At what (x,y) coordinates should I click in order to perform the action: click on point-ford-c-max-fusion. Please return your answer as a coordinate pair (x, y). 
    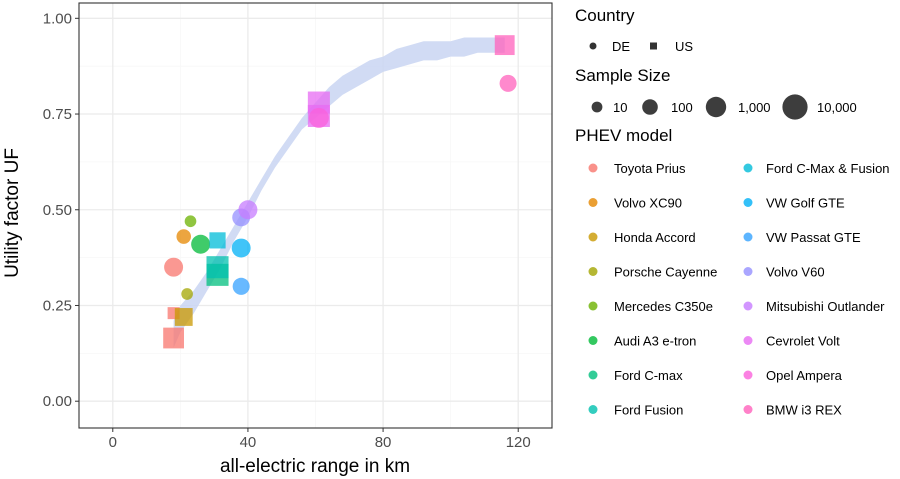
    Looking at the image, I should click on (217, 240).